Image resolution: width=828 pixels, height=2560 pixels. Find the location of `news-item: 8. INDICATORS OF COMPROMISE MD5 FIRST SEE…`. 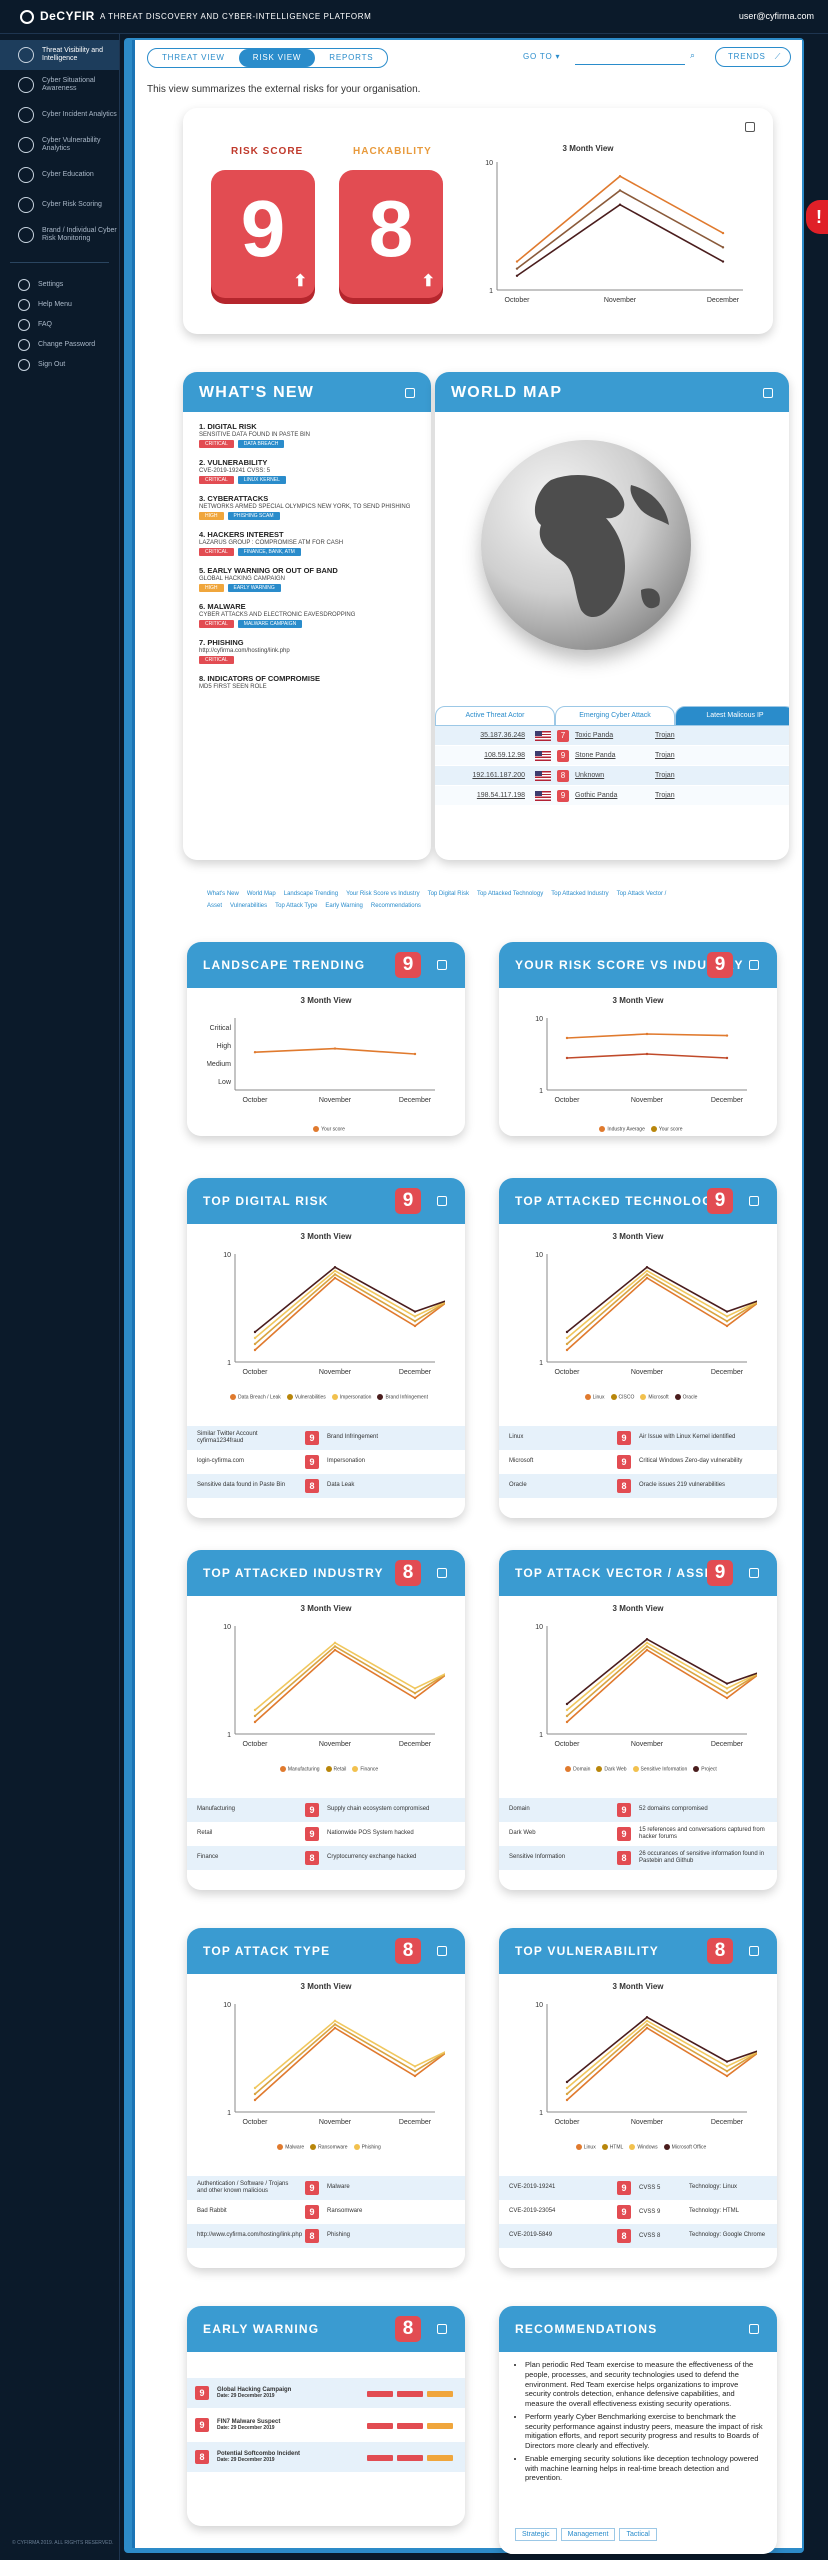

news-item: 8. INDICATORS OF COMPROMISE MD5 FIRST SEE… is located at coordinates (310, 682).